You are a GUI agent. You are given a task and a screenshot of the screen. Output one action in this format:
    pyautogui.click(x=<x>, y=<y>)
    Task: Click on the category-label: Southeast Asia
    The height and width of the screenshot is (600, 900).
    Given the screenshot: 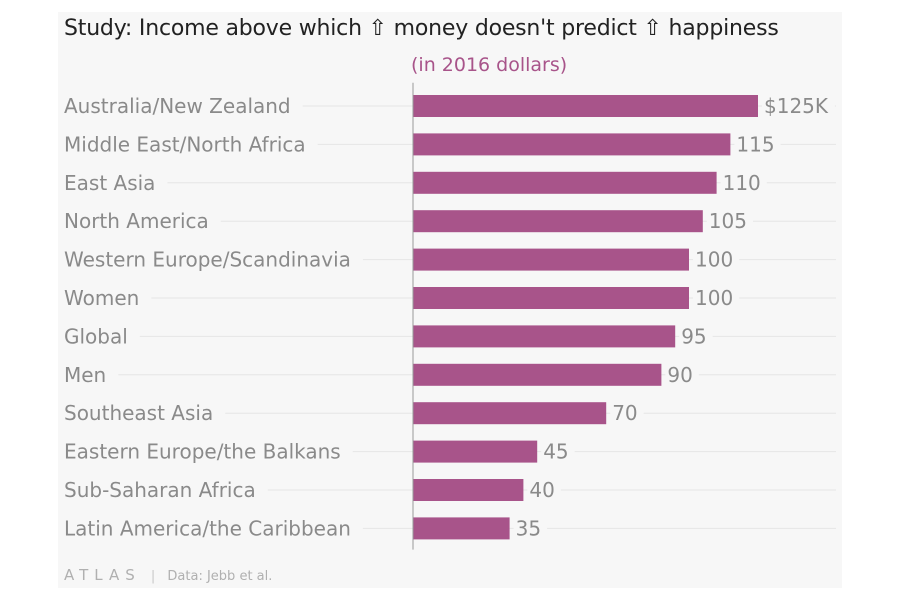 What is the action you would take?
    pyautogui.click(x=138, y=413)
    